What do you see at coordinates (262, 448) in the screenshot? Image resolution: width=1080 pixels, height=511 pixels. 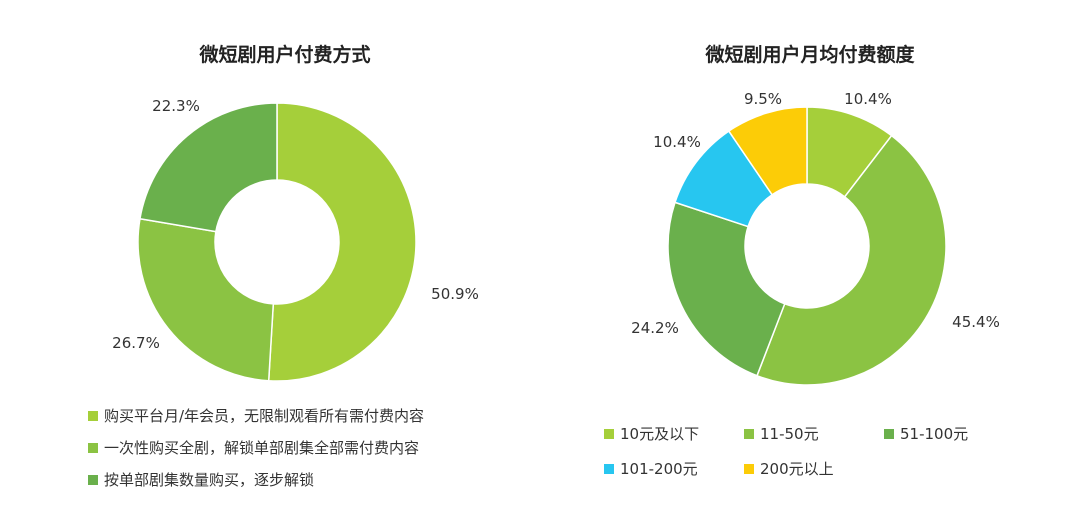 I see `legend-label: 一次性购买全剧，解锁单部剧集全部需付费内容` at bounding box center [262, 448].